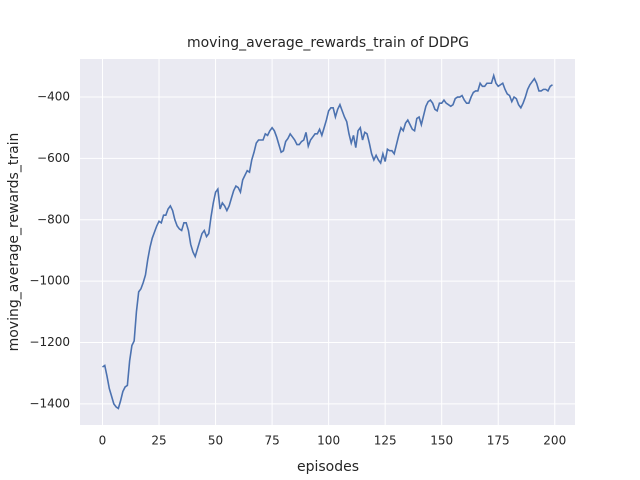 Image resolution: width=640 pixels, height=480 pixels. What do you see at coordinates (328, 467) in the screenshot?
I see `x-axis-label: episodes` at bounding box center [328, 467].